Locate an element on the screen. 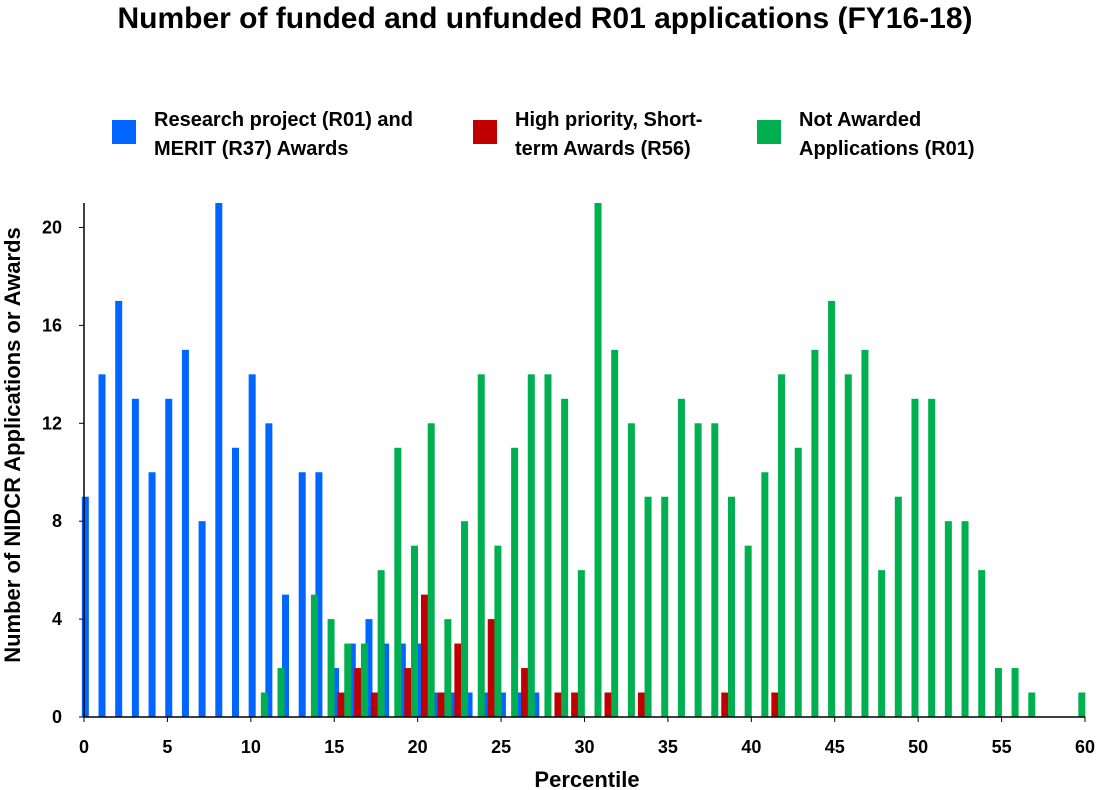 This screenshot has width=1100, height=790. x-ticks: 0 5 10 15 20 25 30 35 40 45 50 55 60 is located at coordinates (587, 737).